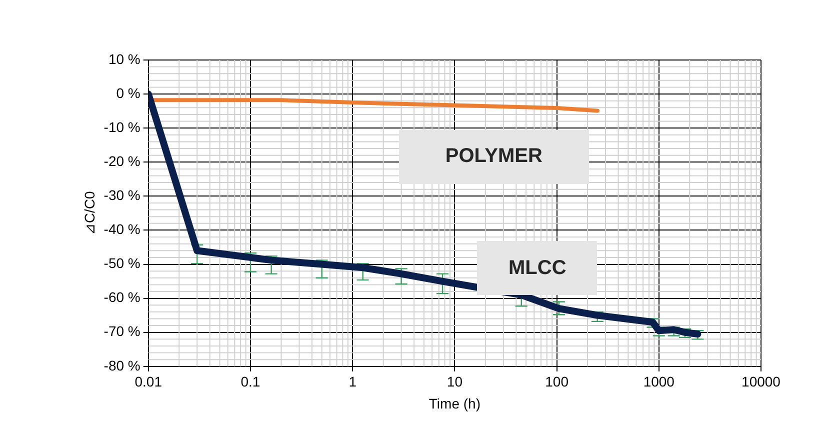 Image resolution: width=819 pixels, height=427 pixels. What do you see at coordinates (122, 126) in the screenshot?
I see `y-tick-label: -10 %` at bounding box center [122, 126].